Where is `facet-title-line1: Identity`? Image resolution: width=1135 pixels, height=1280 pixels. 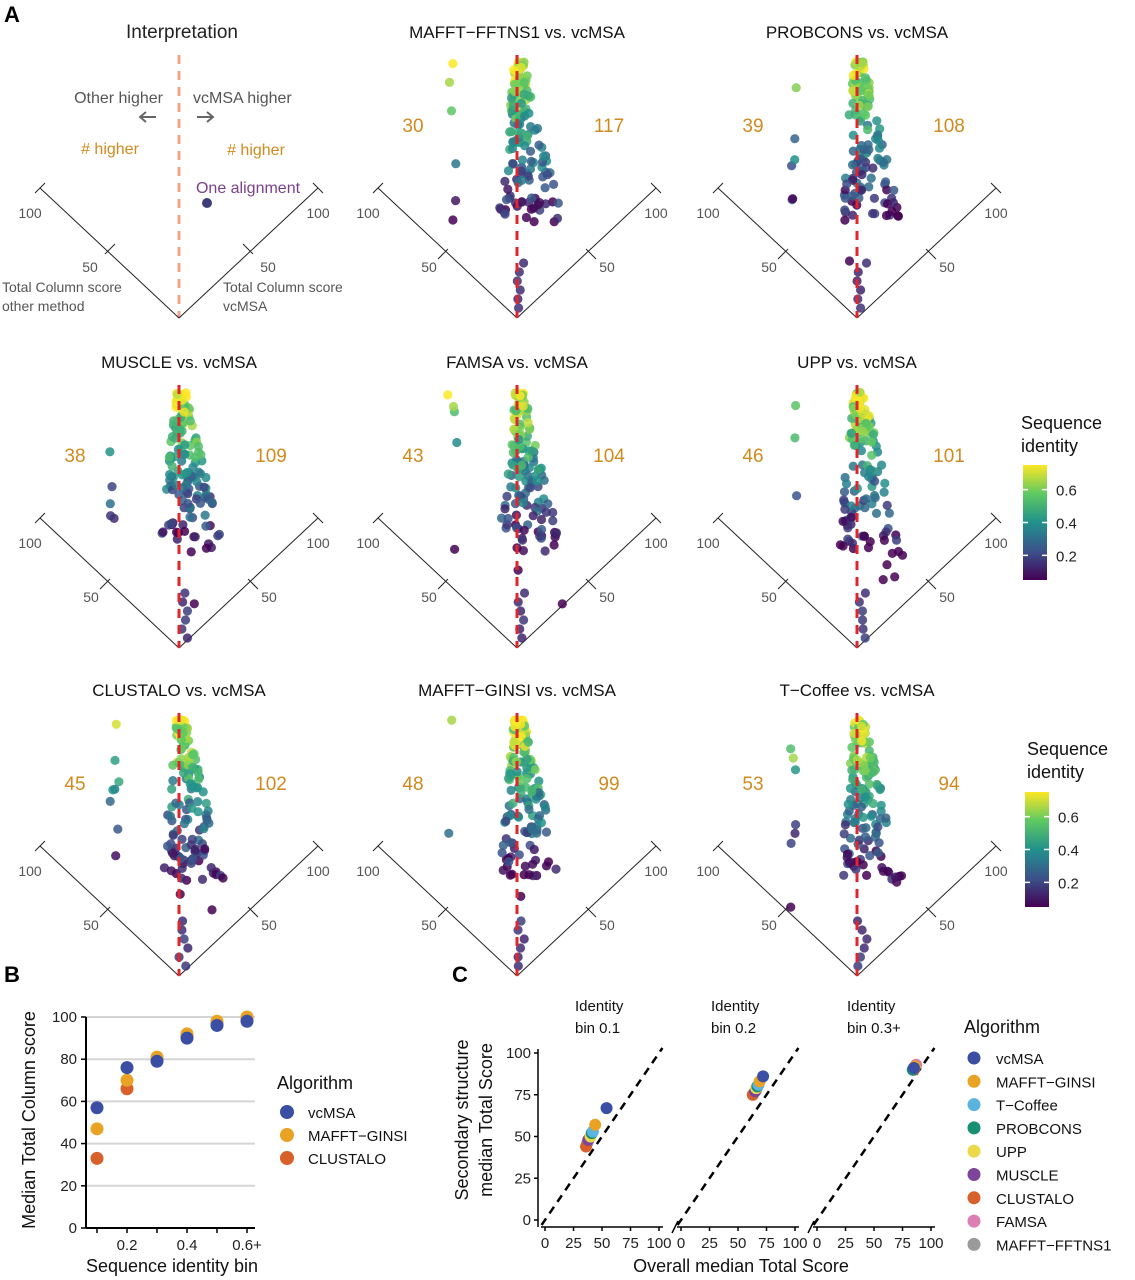 facet-title-line1: Identity is located at coordinates (599, 1006).